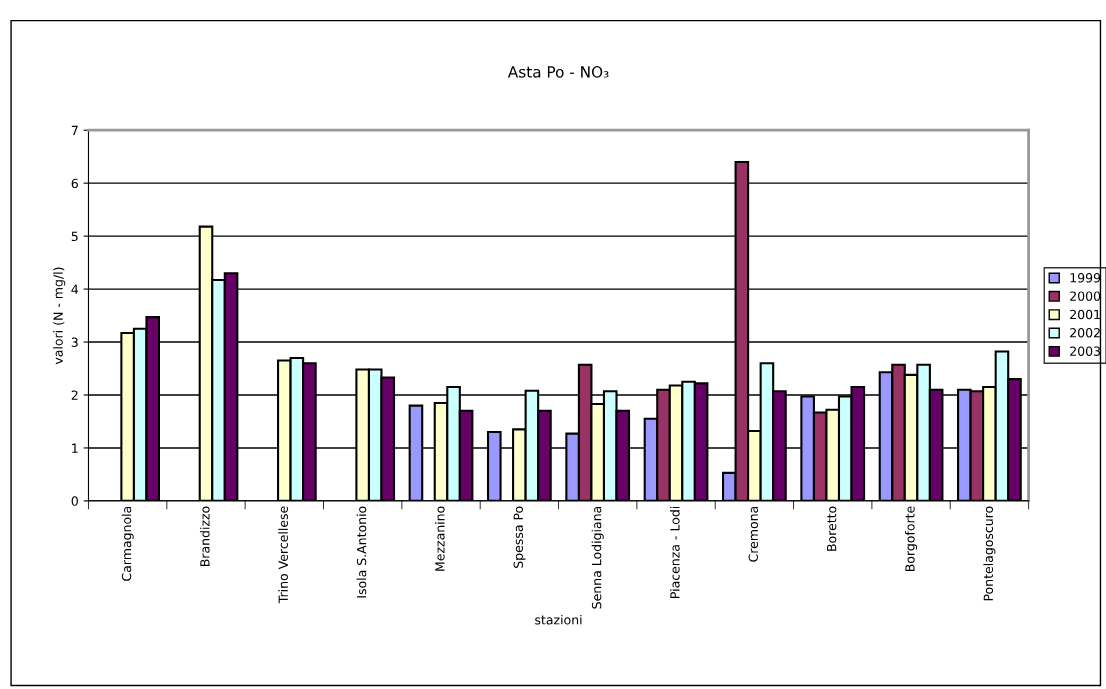 This screenshot has width=1106, height=689. Describe the element at coordinates (75, 289) in the screenshot. I see `y-tick-label: 4` at that location.